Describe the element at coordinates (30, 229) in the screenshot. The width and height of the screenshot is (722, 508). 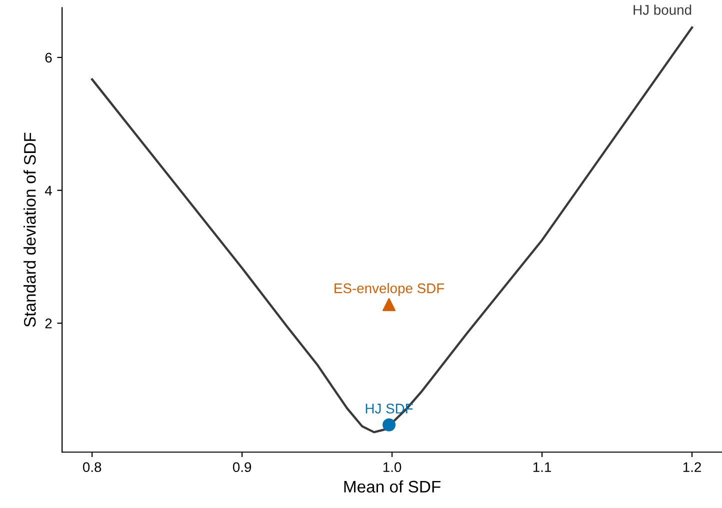
I see `y-axis-title: Standard deviation of SDF` at that location.